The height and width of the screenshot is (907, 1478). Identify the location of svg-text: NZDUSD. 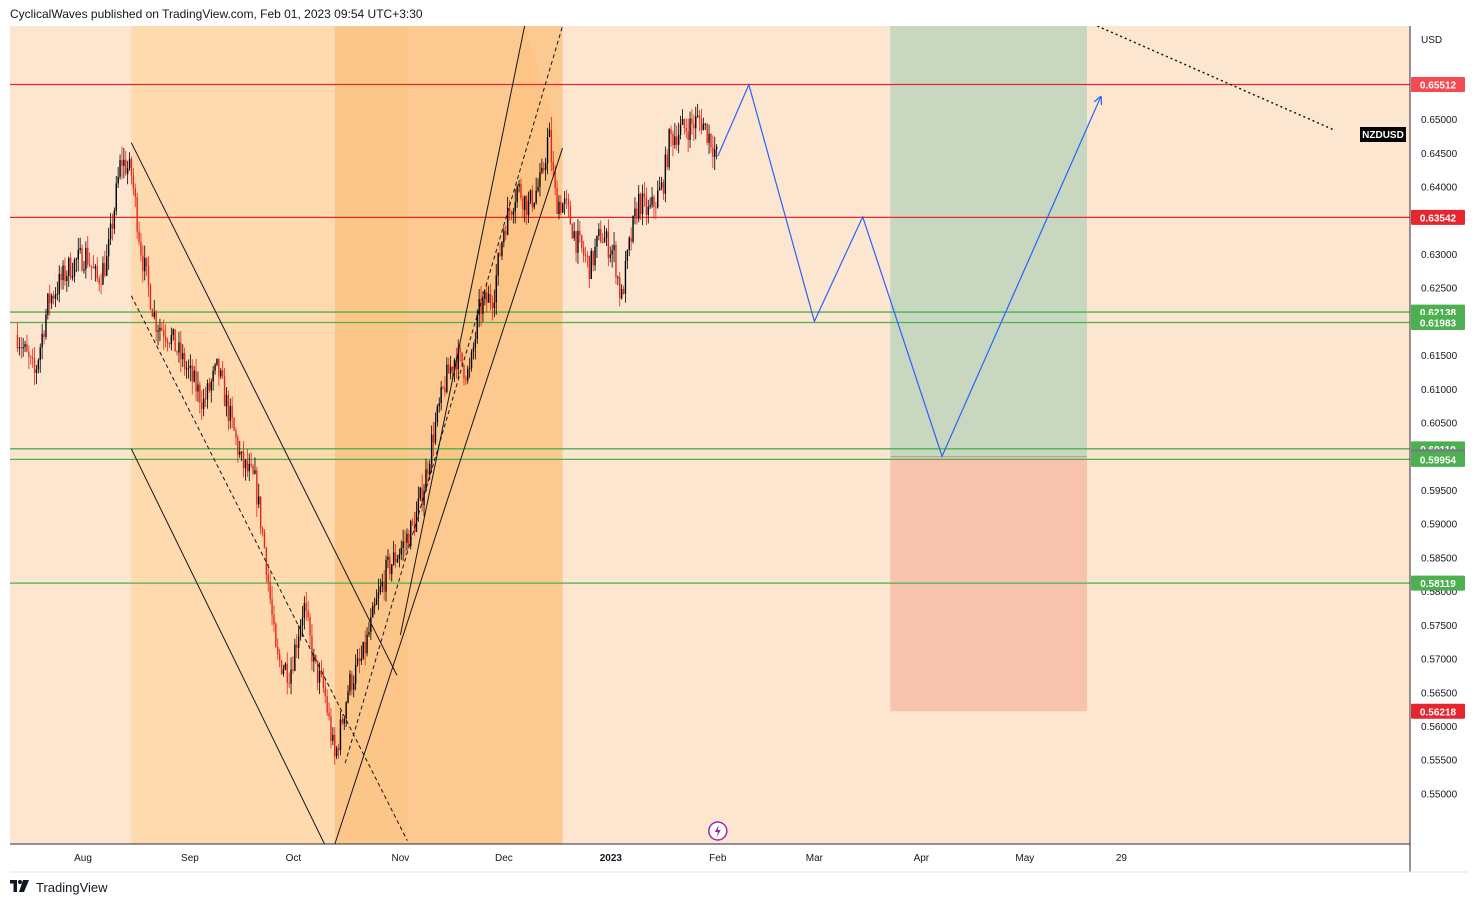
(1383, 135).